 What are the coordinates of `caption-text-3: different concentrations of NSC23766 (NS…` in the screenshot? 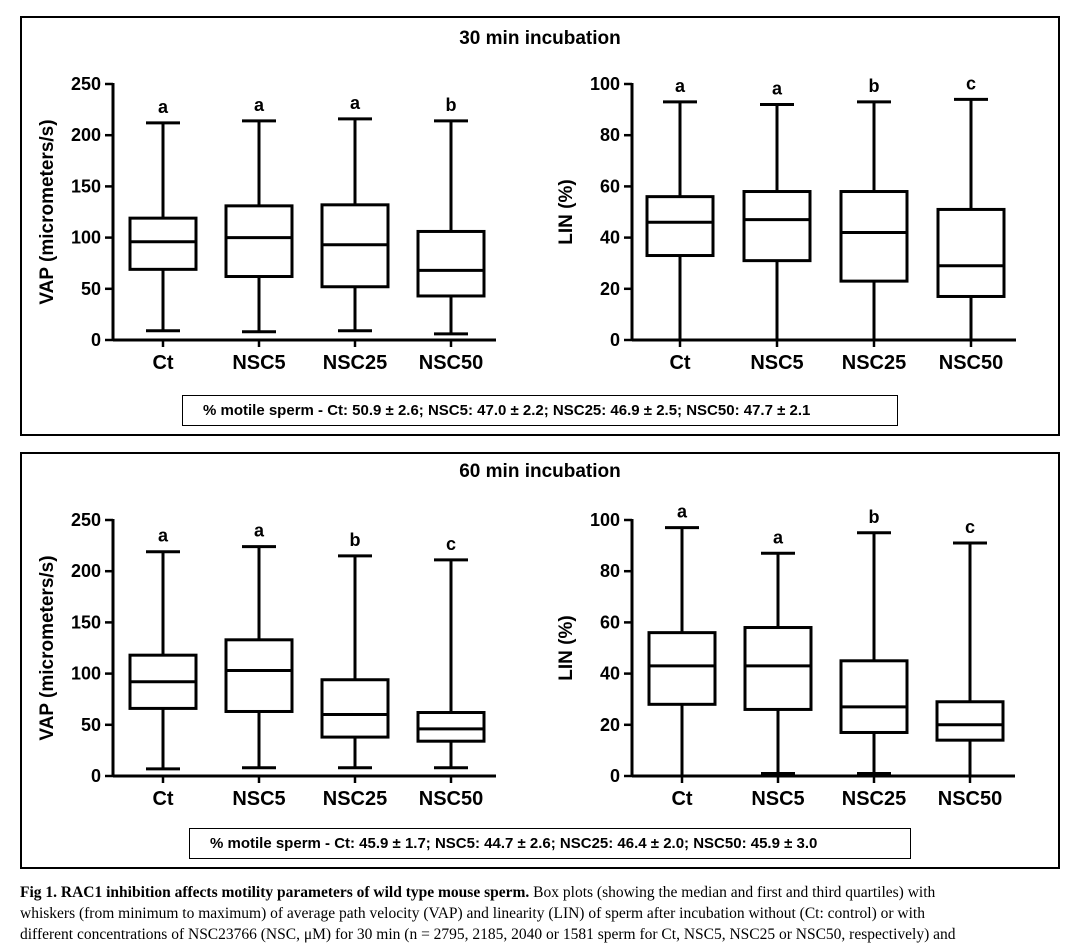 It's located at (488, 934).